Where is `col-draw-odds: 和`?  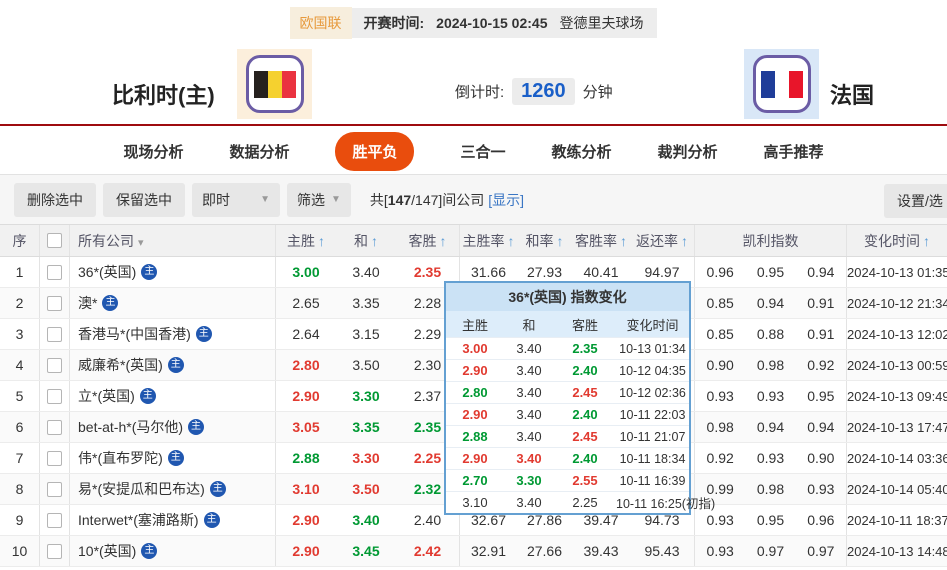
col-draw-odds: 和 is located at coordinates (366, 241).